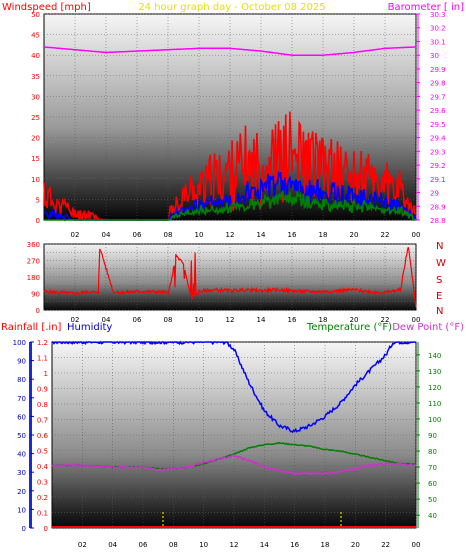  I want to click on wind-x-tick-label: 20, so click(354, 235).